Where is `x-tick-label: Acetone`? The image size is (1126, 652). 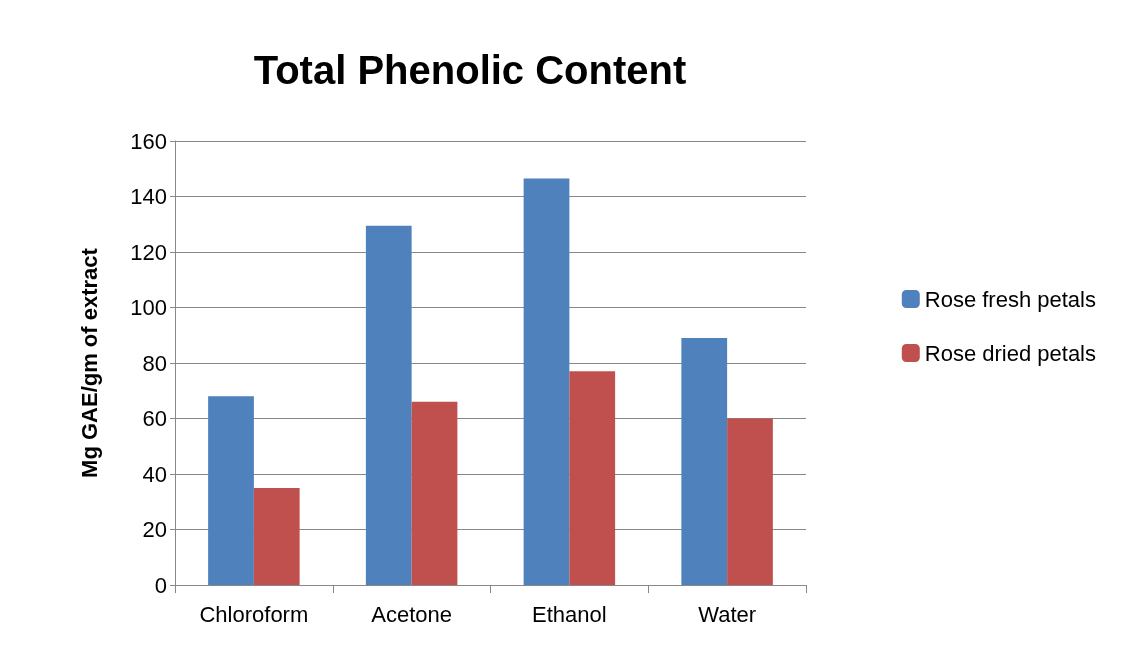
x-tick-label: Acetone is located at coordinates (411, 614).